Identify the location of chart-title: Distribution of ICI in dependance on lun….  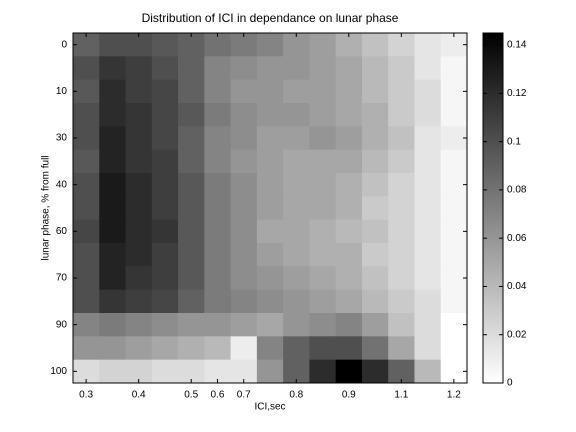
(270, 18).